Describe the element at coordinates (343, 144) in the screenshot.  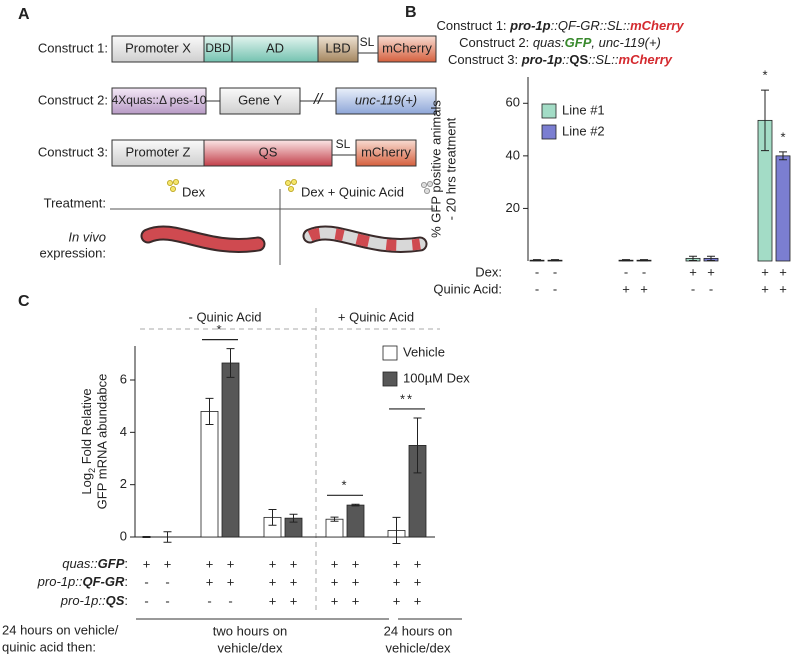
I see `part-label: SL` at that location.